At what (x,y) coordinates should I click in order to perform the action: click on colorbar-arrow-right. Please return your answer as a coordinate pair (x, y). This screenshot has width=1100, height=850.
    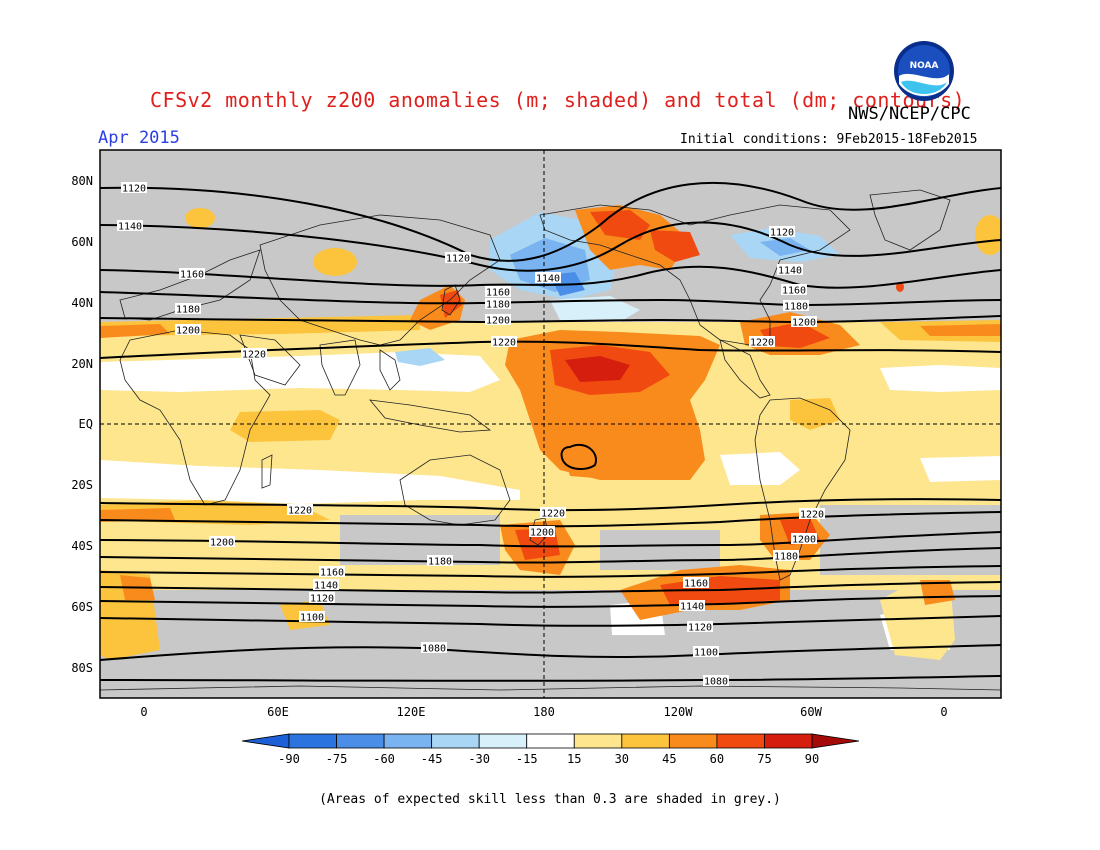
    Looking at the image, I should click on (835, 741).